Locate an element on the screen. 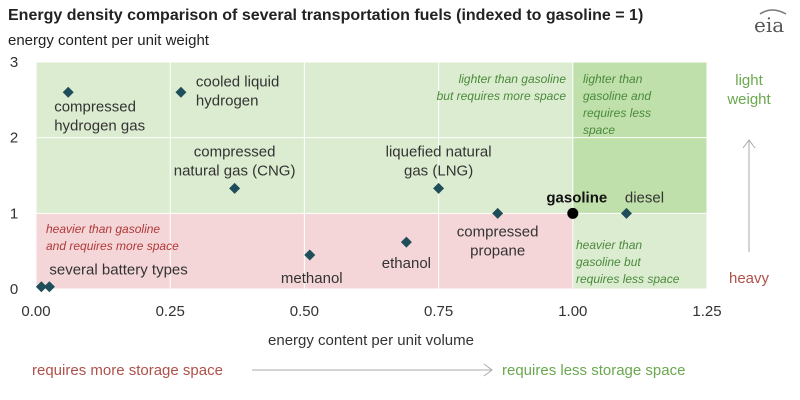 Image resolution: width=800 pixels, height=400 pixels. point-label: gasoline is located at coordinates (576, 197).